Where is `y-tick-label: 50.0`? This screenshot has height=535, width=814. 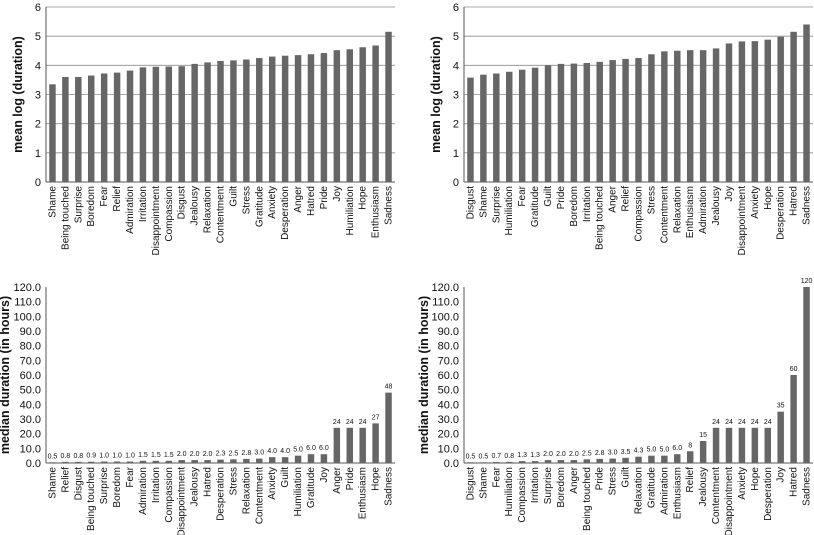 y-tick-label: 50.0 is located at coordinates (448, 391).